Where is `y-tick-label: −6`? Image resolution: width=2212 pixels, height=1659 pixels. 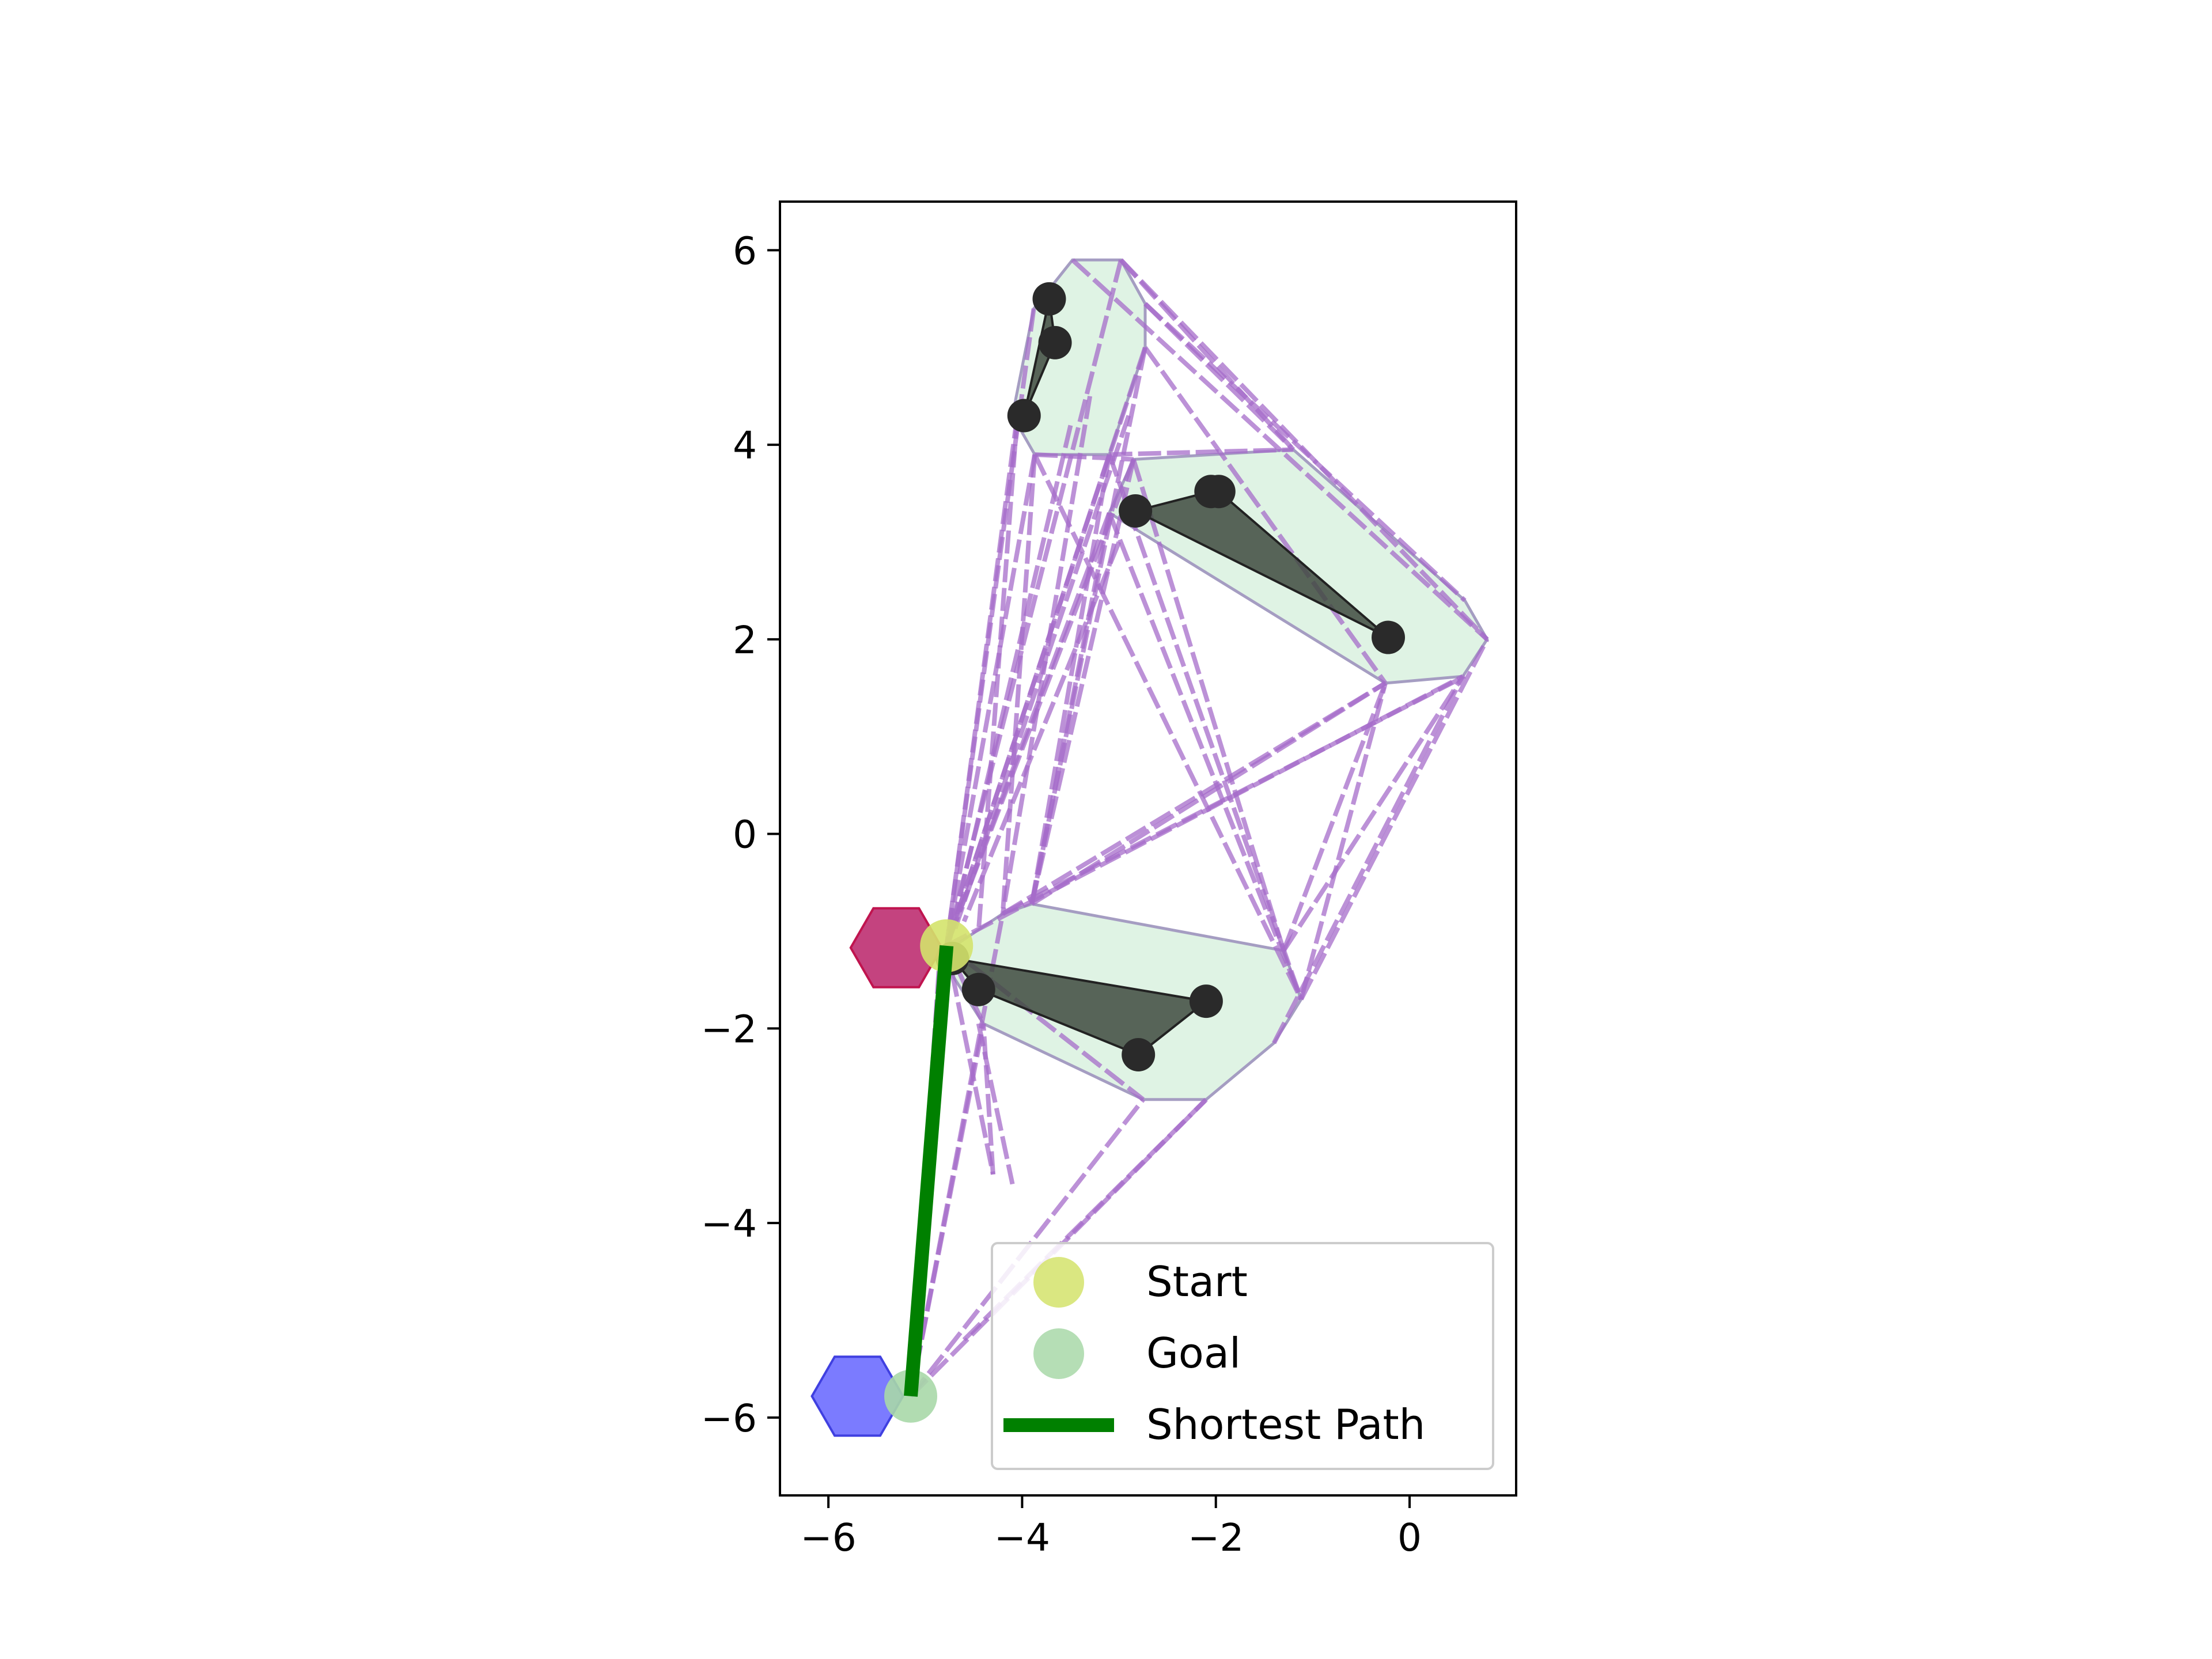 y-tick-label: −6 is located at coordinates (729, 1418).